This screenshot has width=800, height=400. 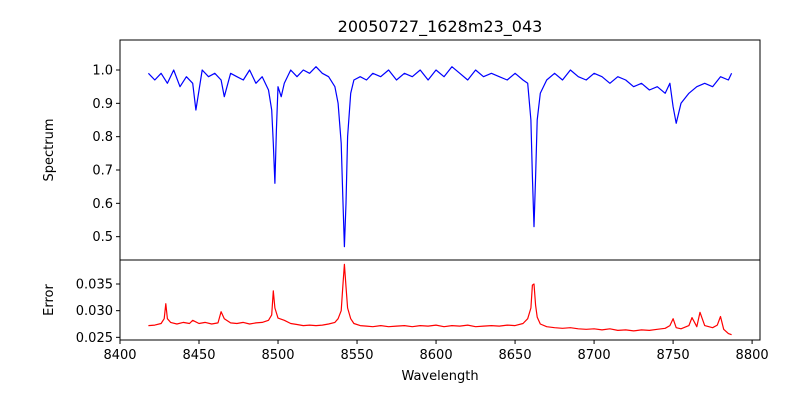 What do you see at coordinates (440, 27) in the screenshot?
I see `chart-title: 20050727_1628m23_043` at bounding box center [440, 27].